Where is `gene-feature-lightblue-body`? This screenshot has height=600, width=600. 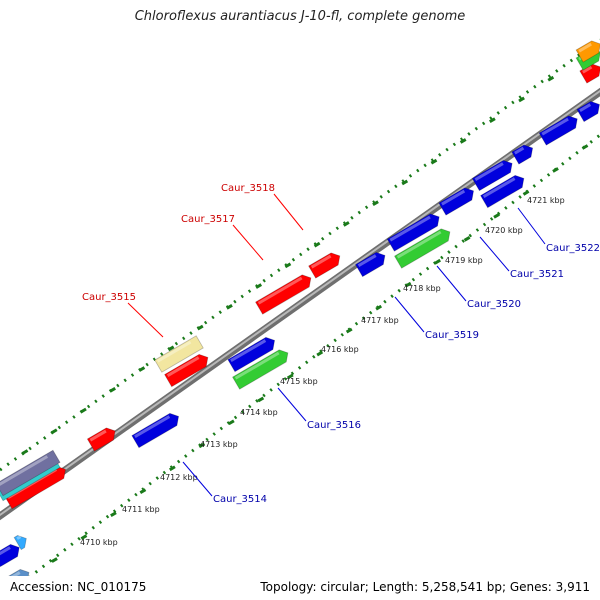 gene-feature-lightblue-body is located at coordinates (20, 543).